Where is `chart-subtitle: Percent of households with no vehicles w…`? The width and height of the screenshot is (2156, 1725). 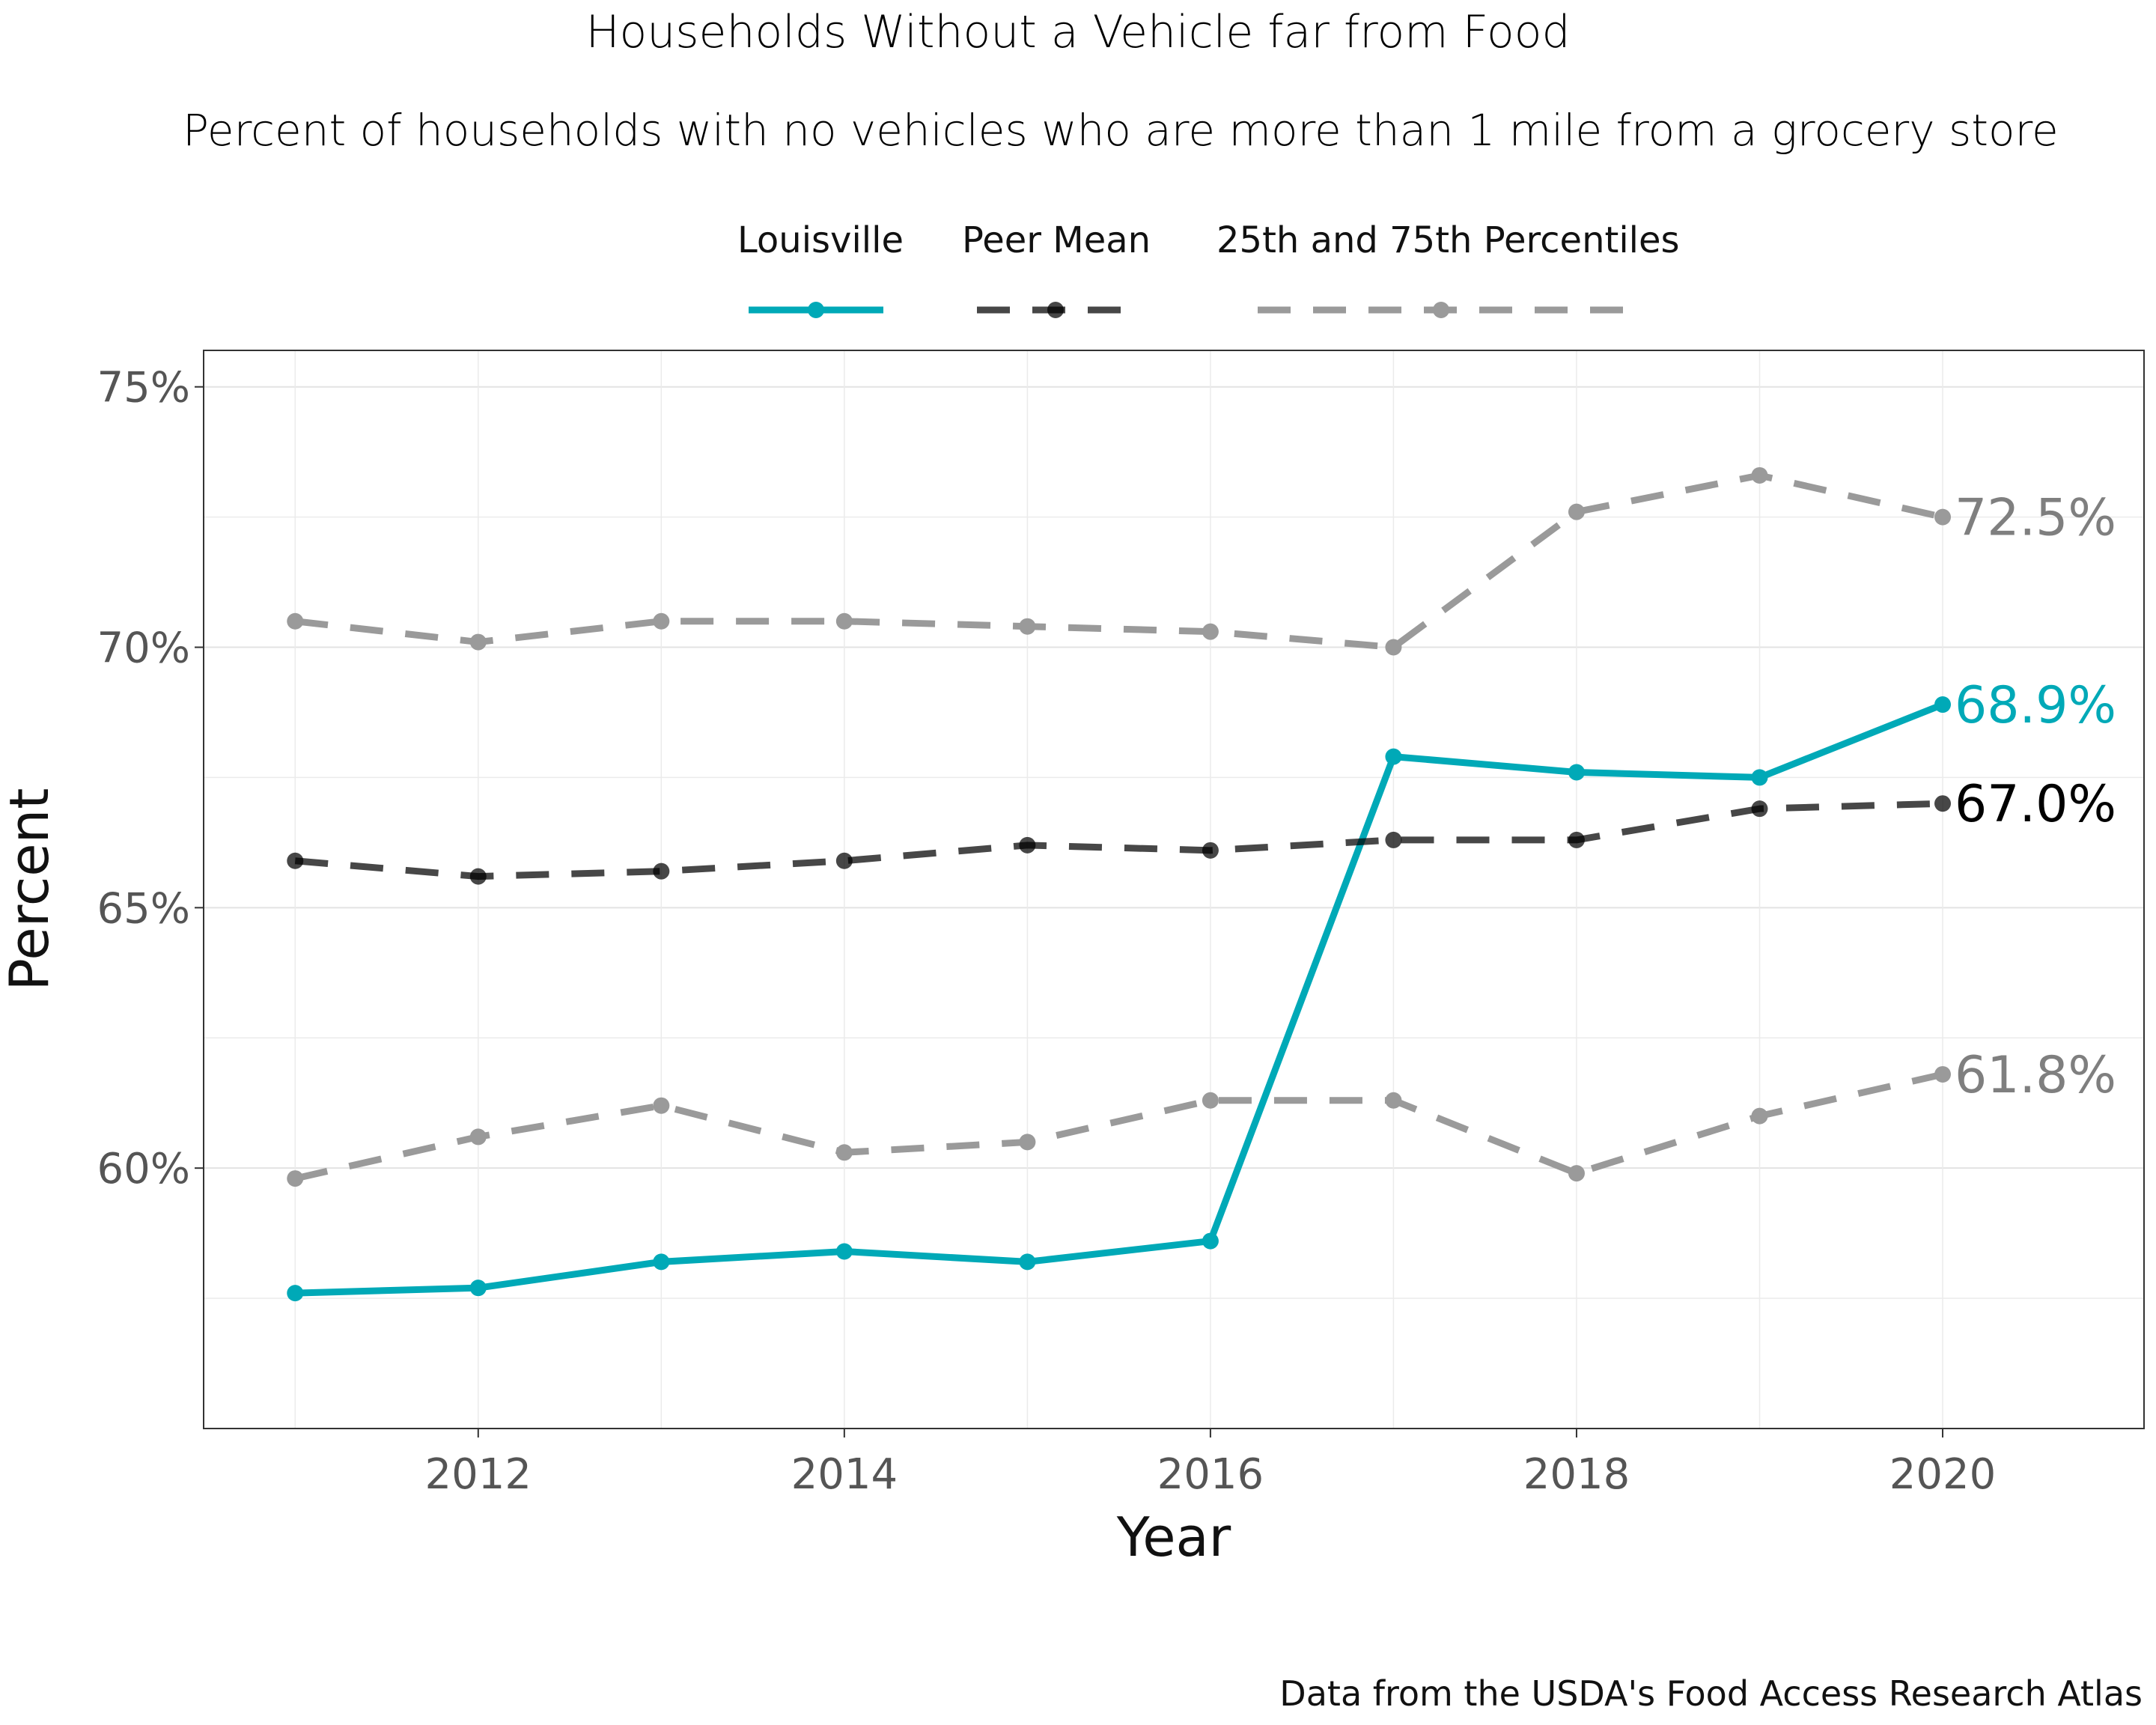 chart-subtitle: Percent of households with no vehicles w… is located at coordinates (1121, 130).